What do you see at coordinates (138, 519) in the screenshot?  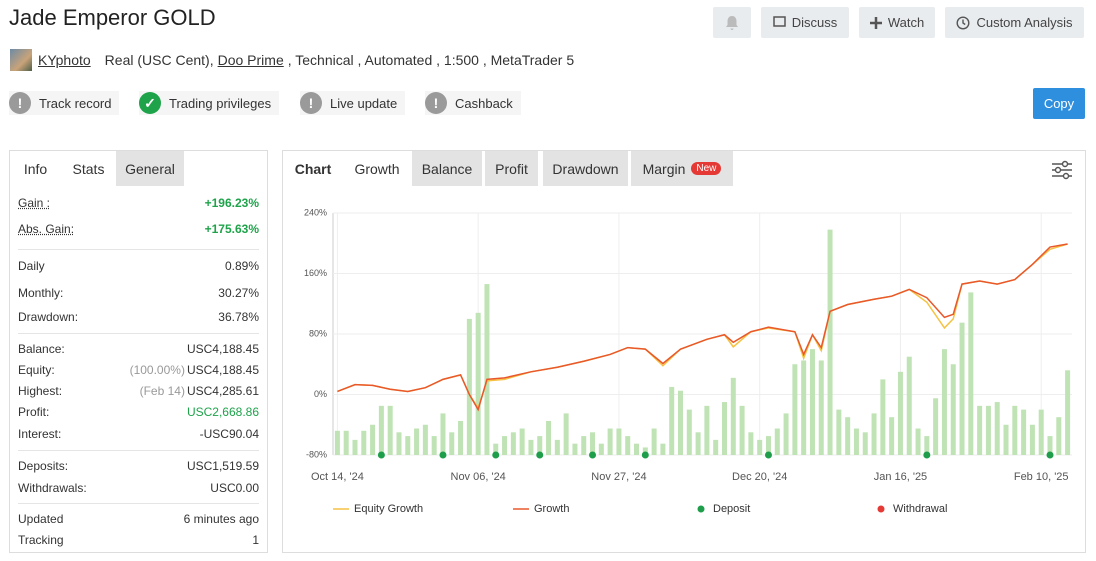 I see `stat-row: Updated 6 minutes ago` at bounding box center [138, 519].